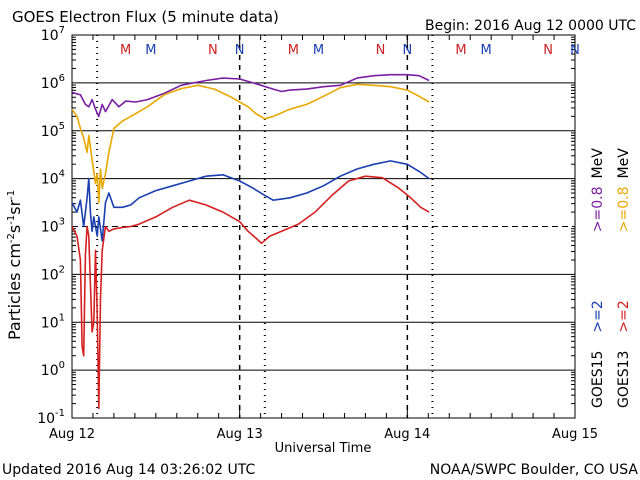  I want to click on x-tick-label: Aug 13, so click(240, 434).